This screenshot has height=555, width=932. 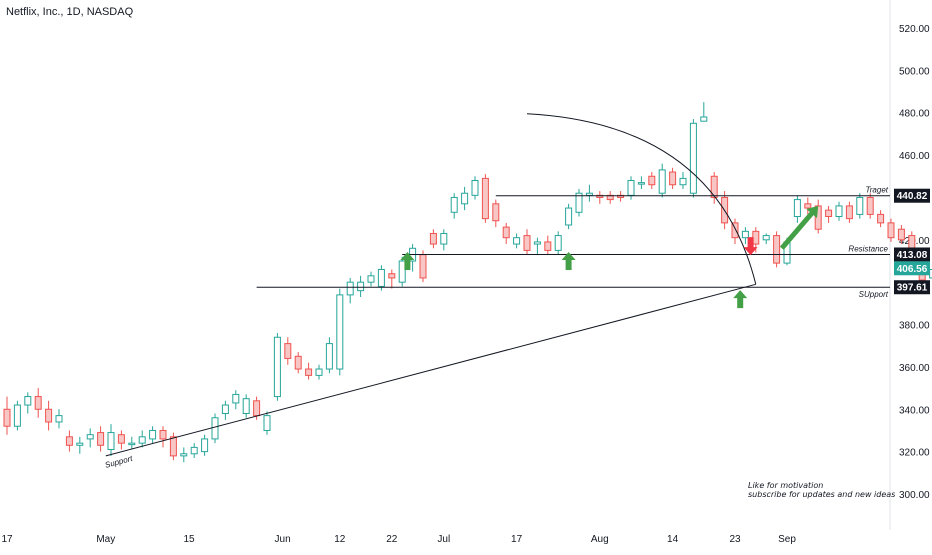 I want to click on x-tick-label: Jun, so click(x=283, y=539).